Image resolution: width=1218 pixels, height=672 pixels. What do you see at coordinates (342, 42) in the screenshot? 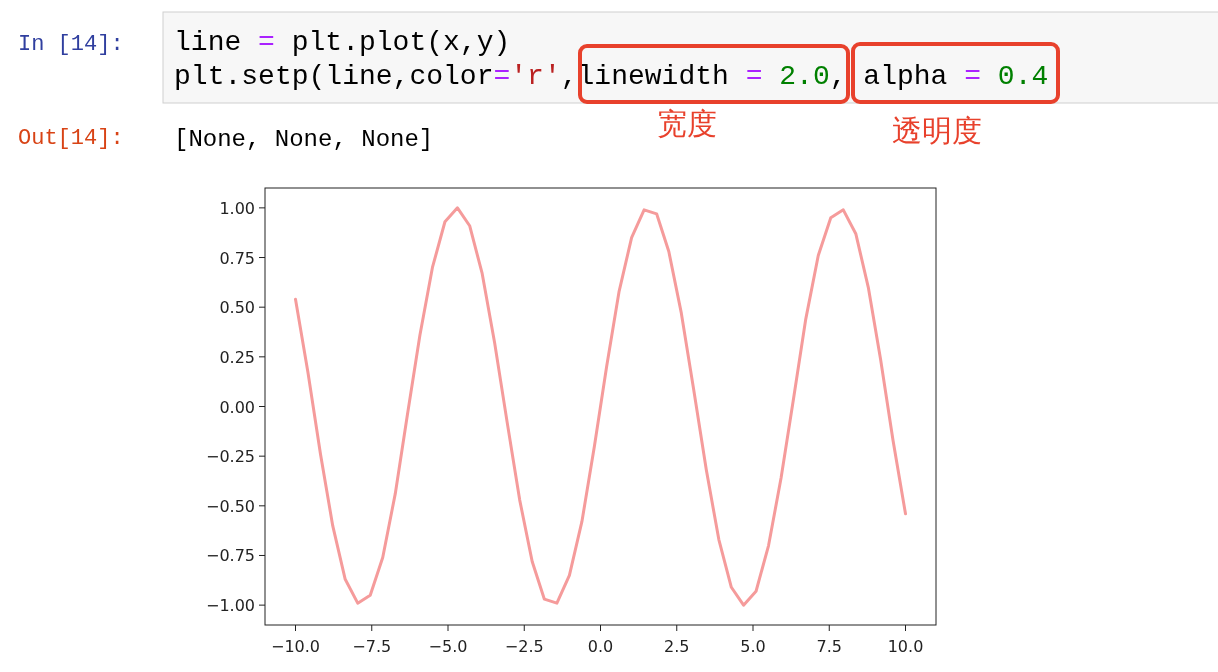
I see `text: line = plt.plot(x,y)` at bounding box center [342, 42].